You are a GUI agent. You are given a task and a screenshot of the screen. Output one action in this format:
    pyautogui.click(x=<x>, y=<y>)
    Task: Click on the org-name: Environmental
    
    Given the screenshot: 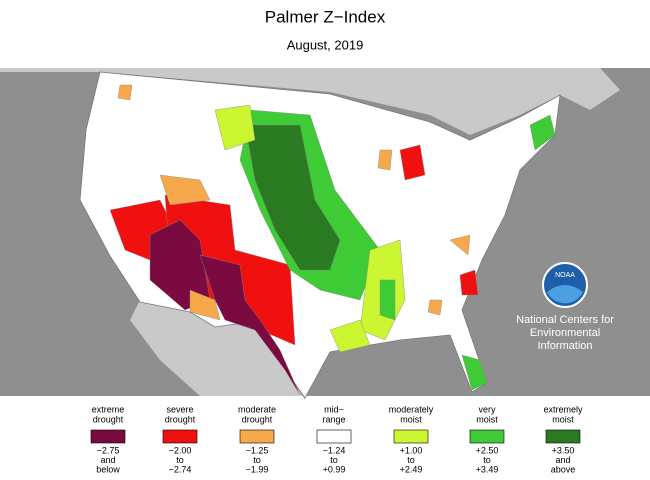 What is the action you would take?
    pyautogui.click(x=565, y=333)
    